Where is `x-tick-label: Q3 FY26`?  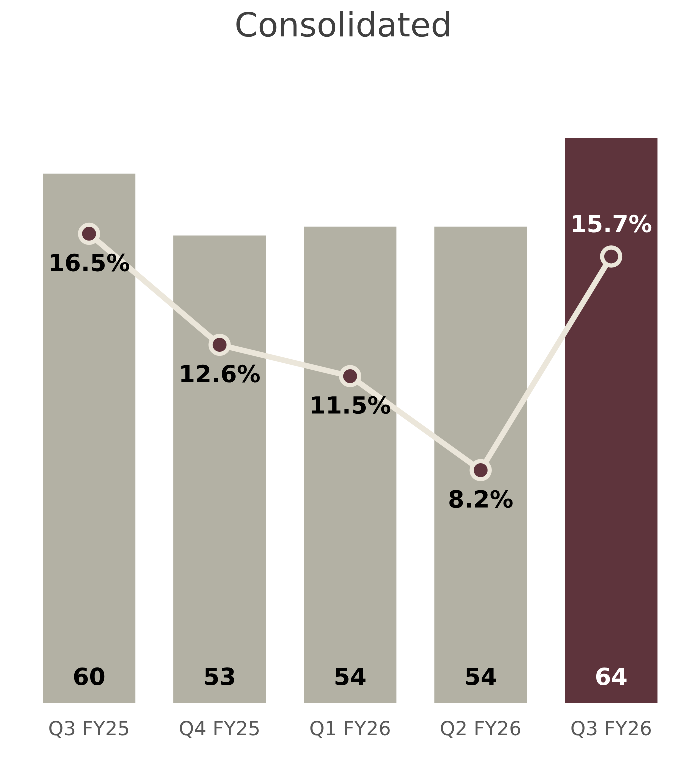 x-tick-label: Q3 FY26 is located at coordinates (612, 729).